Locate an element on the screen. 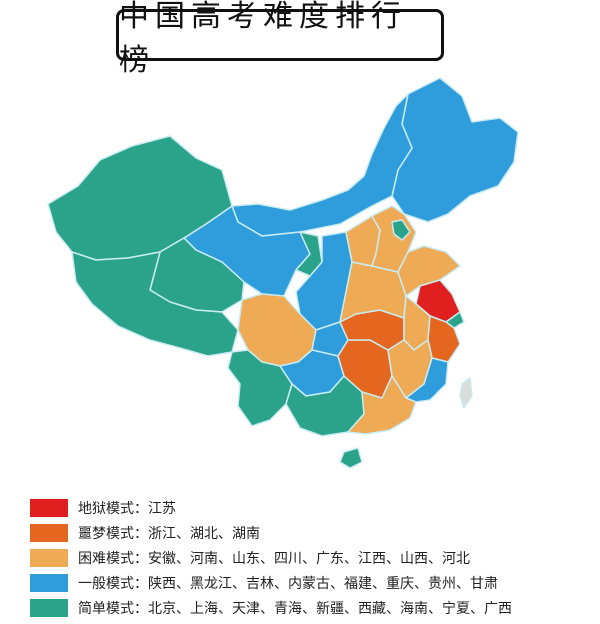  region-shandong is located at coordinates (429, 271).